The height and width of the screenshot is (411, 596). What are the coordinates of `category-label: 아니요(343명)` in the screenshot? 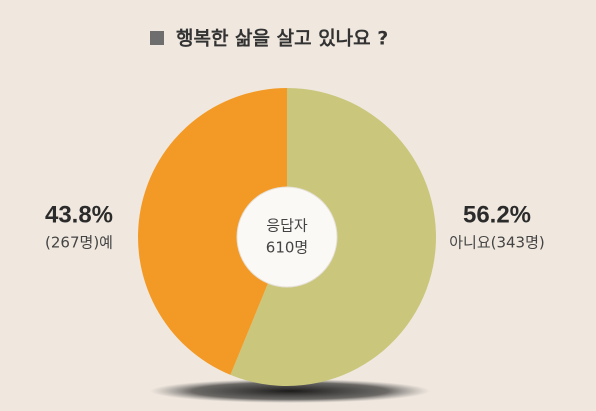 It's located at (497, 243).